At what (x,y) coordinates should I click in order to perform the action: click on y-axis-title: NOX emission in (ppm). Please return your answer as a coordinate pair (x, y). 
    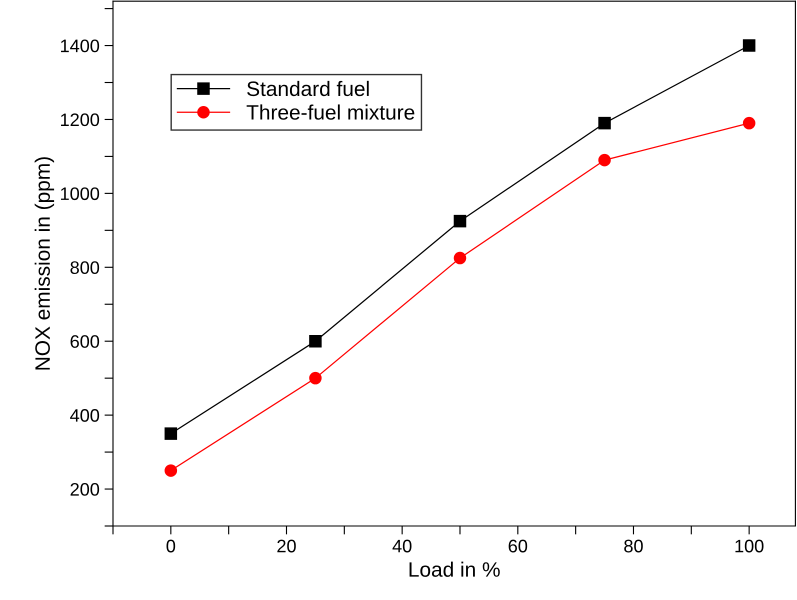
    Looking at the image, I should click on (44, 263).